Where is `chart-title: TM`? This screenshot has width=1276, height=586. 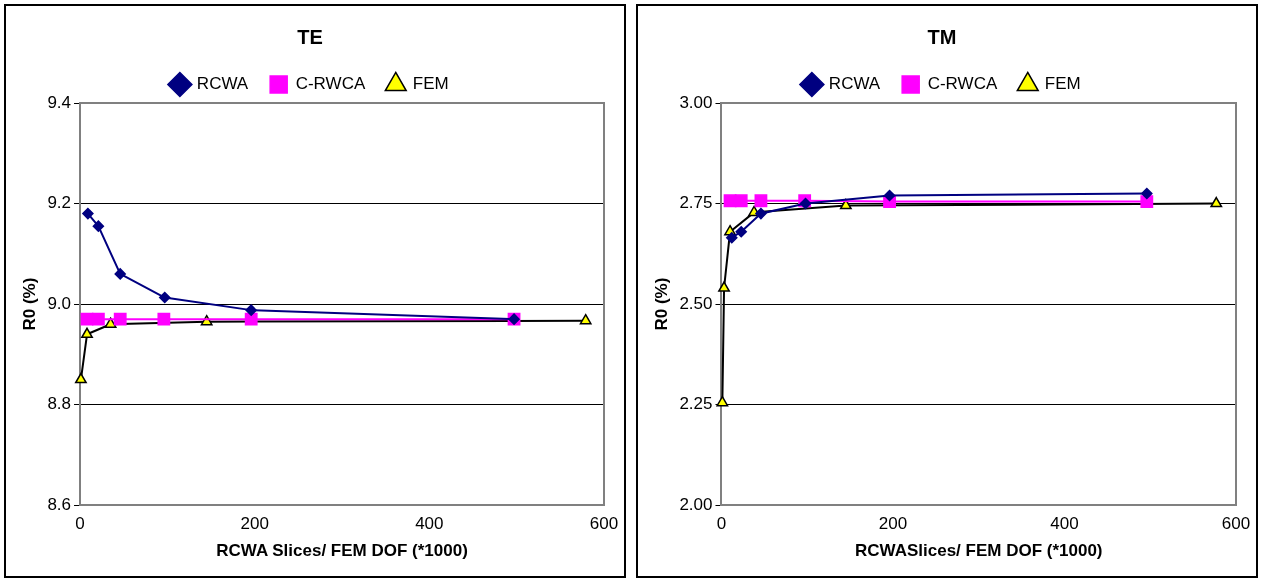 chart-title: TM is located at coordinates (942, 36).